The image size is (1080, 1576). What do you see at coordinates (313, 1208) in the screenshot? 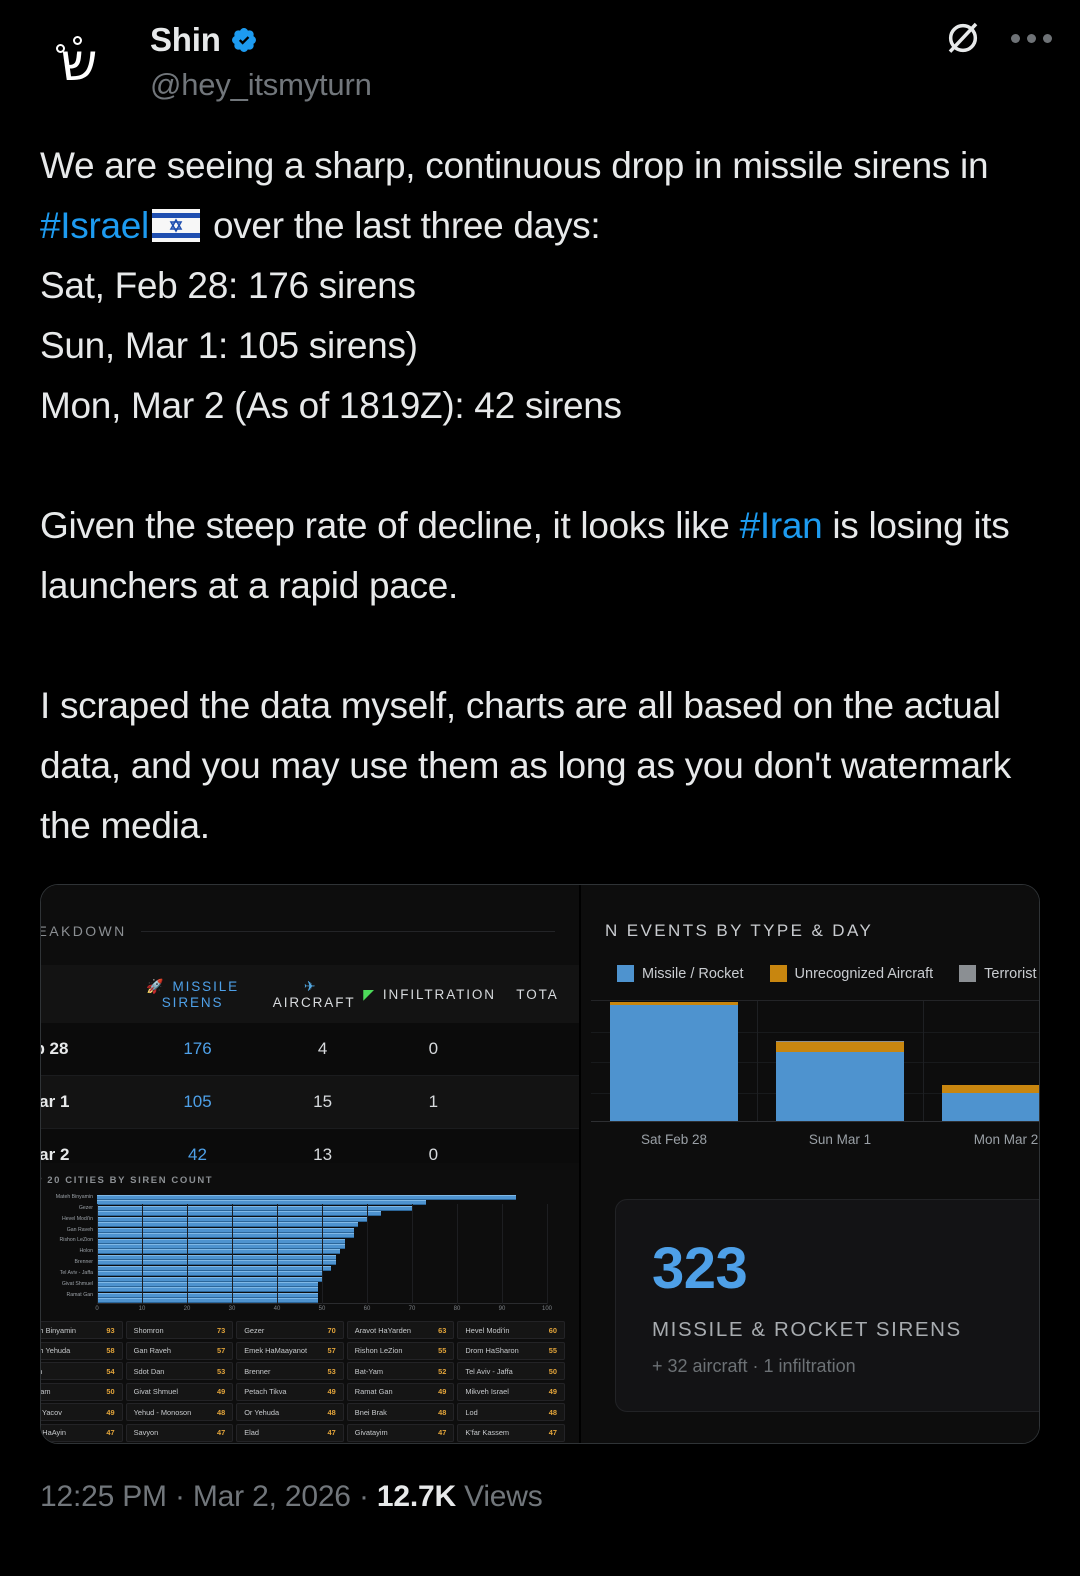
I see `horizontal-bar-row: Gezer` at bounding box center [313, 1208].